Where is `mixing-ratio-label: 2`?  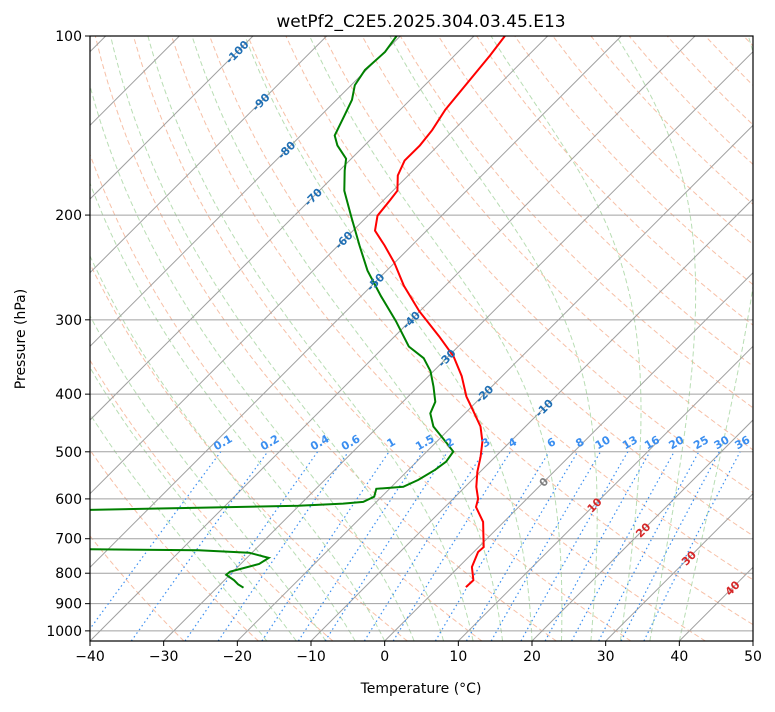 mixing-ratio-label: 2 is located at coordinates (449, 442).